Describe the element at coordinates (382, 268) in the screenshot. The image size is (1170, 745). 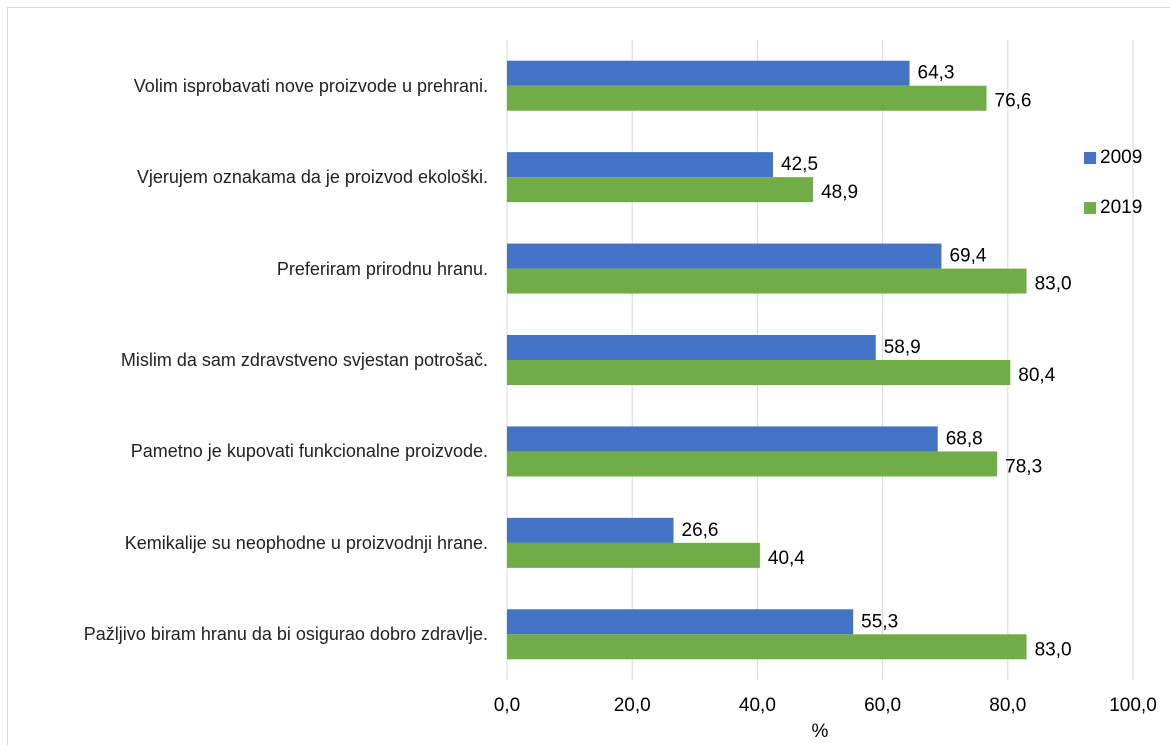
I see `category-text: Preferiram prirodnu hranu.` at that location.